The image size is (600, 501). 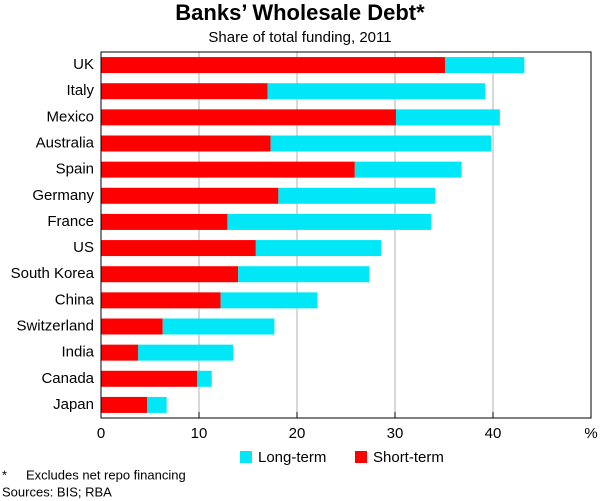 What do you see at coordinates (63, 195) in the screenshot?
I see `y-tick-label: Germany` at bounding box center [63, 195].